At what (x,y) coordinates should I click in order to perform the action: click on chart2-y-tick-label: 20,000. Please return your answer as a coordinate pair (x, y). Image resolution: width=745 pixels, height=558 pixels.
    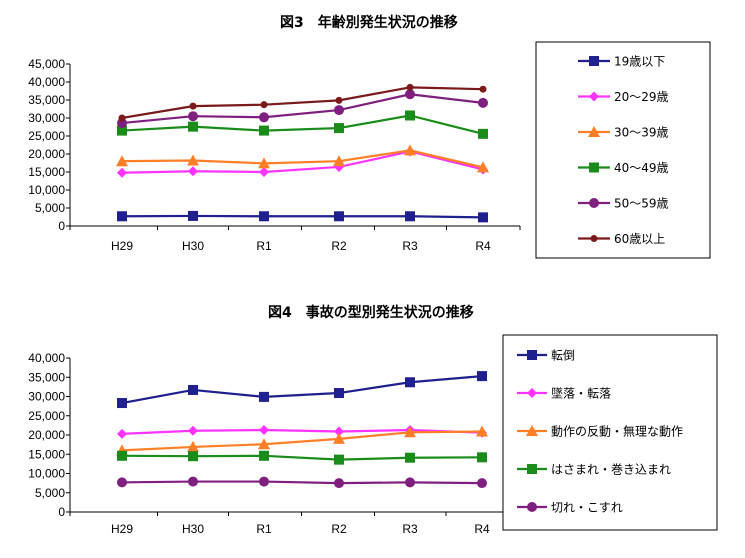
    Looking at the image, I should click on (46, 435).